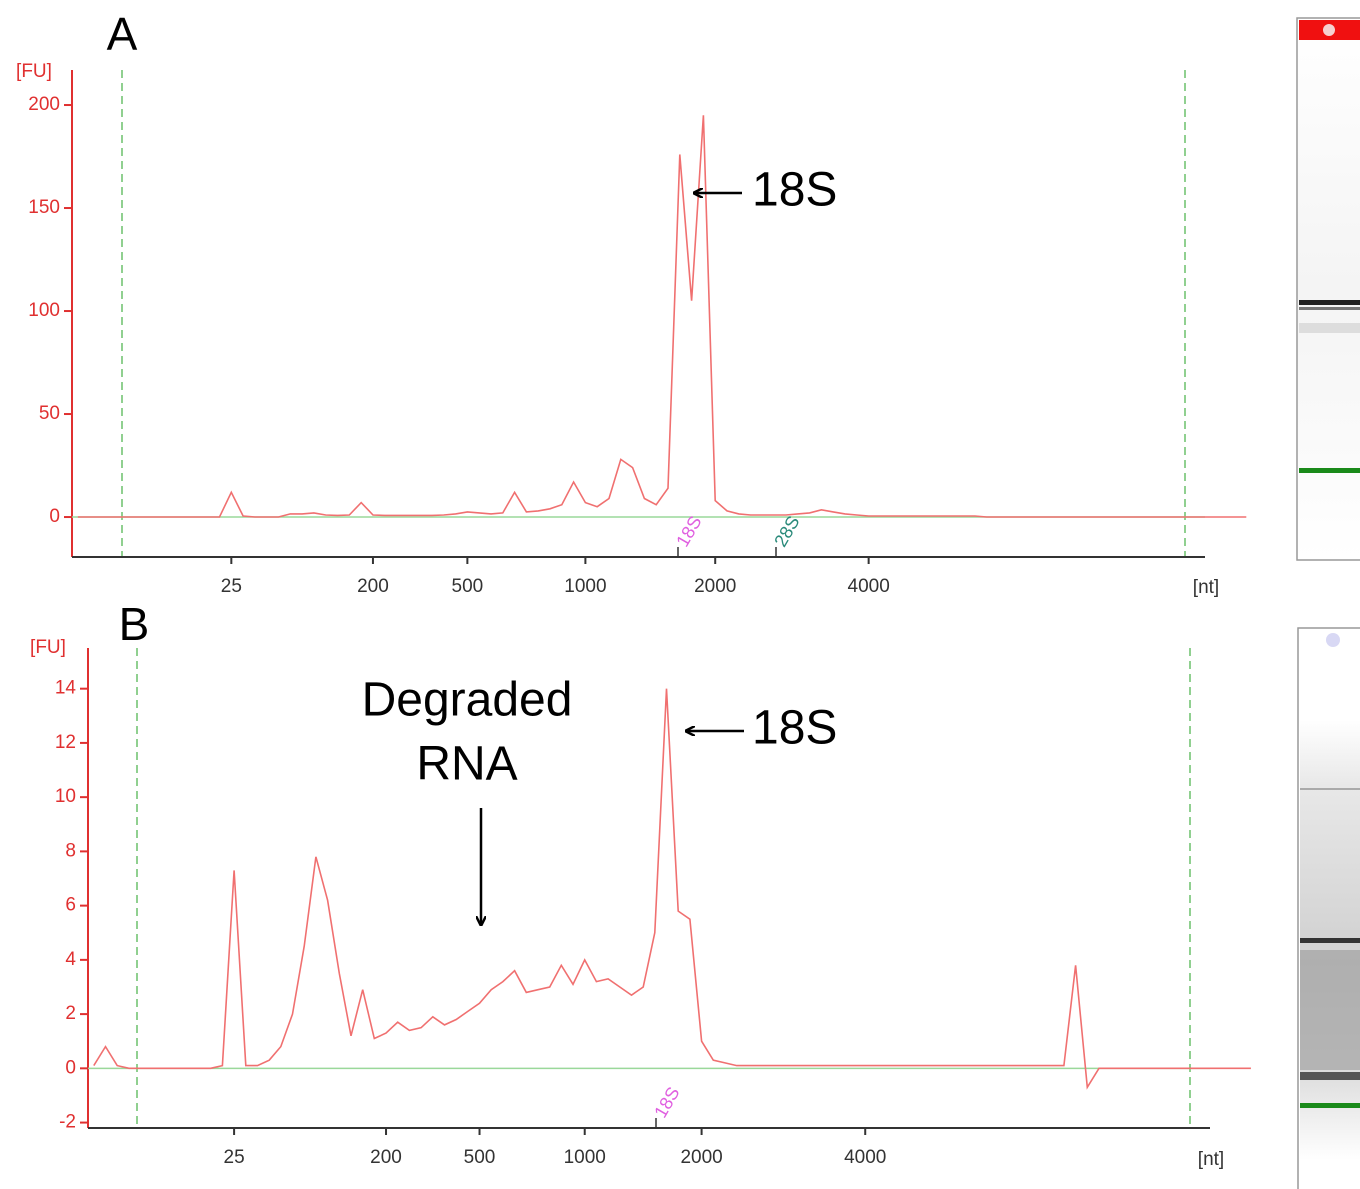 This screenshot has width=1360, height=1189. Describe the element at coordinates (70, 905) in the screenshot. I see `y-tick-label: 6` at that location.